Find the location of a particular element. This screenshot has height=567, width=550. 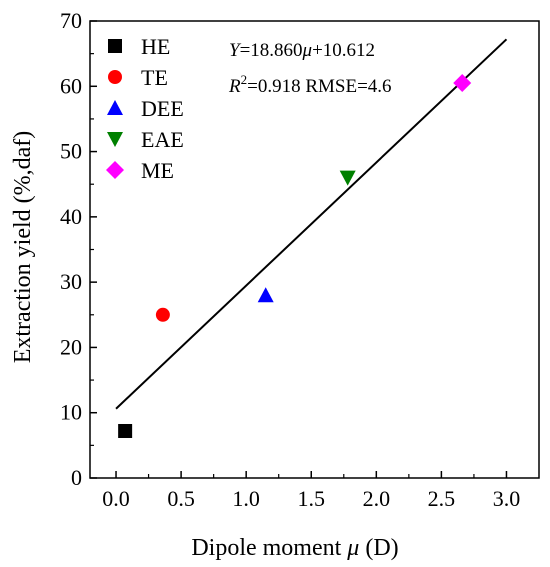

y-tick-label: 20 is located at coordinates (71, 346).